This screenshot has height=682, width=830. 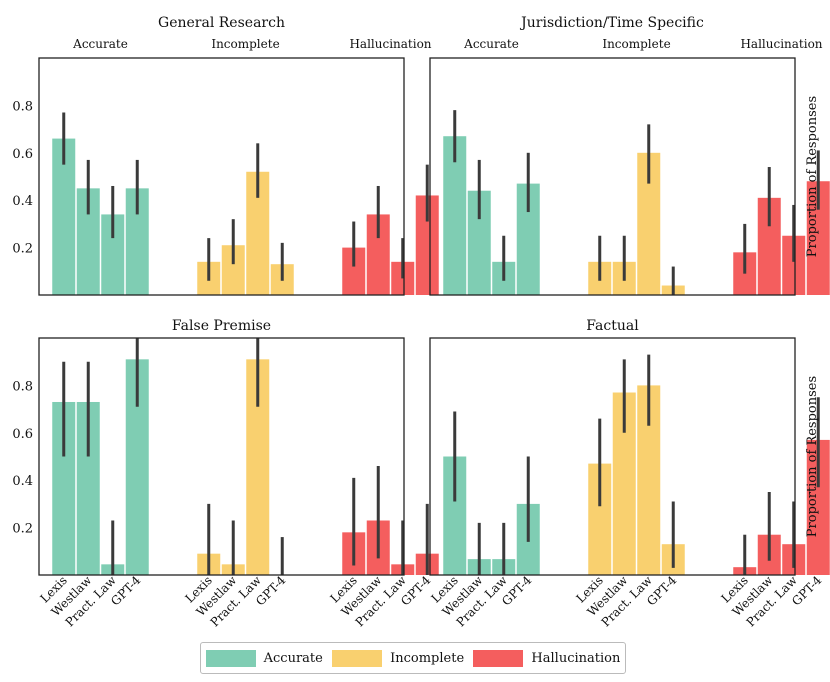 I want to click on chart-legend: Accurate Incomplete Hallucination, so click(x=413, y=658).